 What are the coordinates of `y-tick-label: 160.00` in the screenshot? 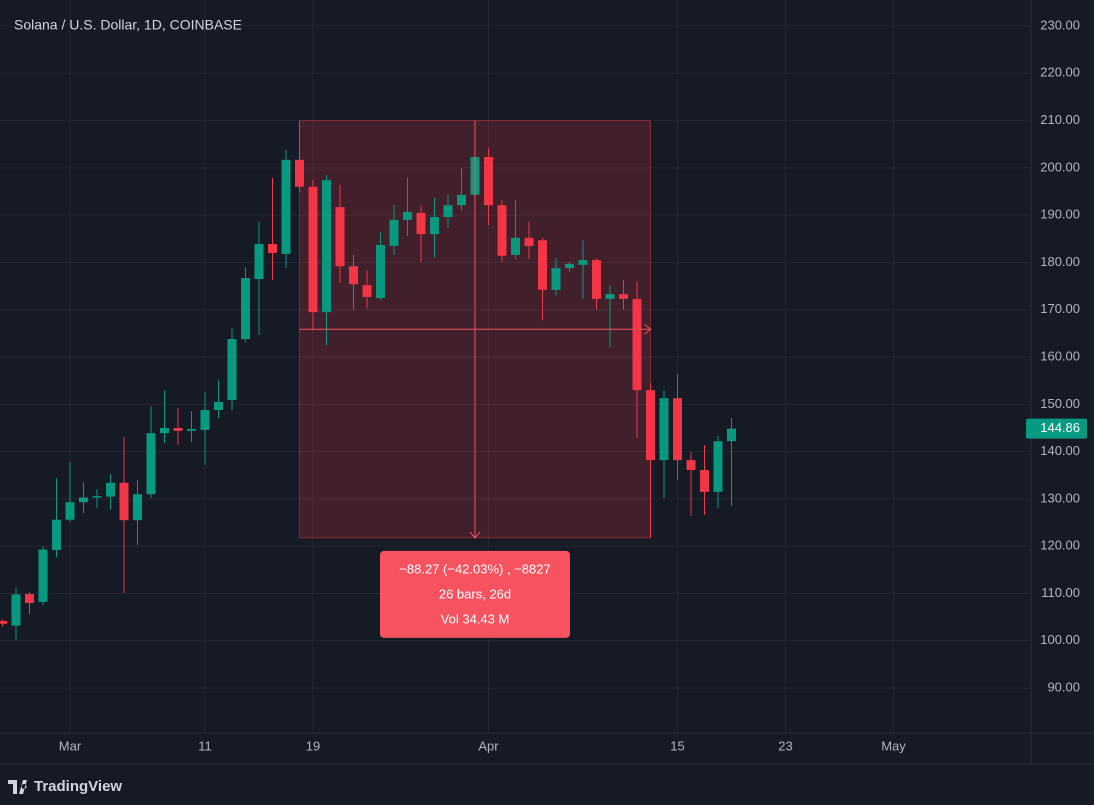 It's located at (1060, 355).